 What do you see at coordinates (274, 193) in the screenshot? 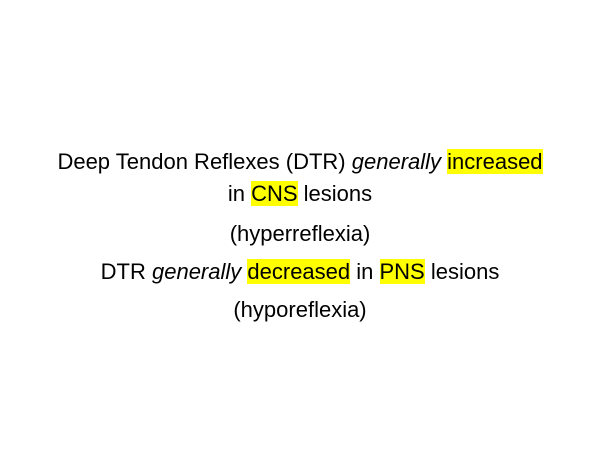
I see `highlight-cns: CNS` at bounding box center [274, 193].